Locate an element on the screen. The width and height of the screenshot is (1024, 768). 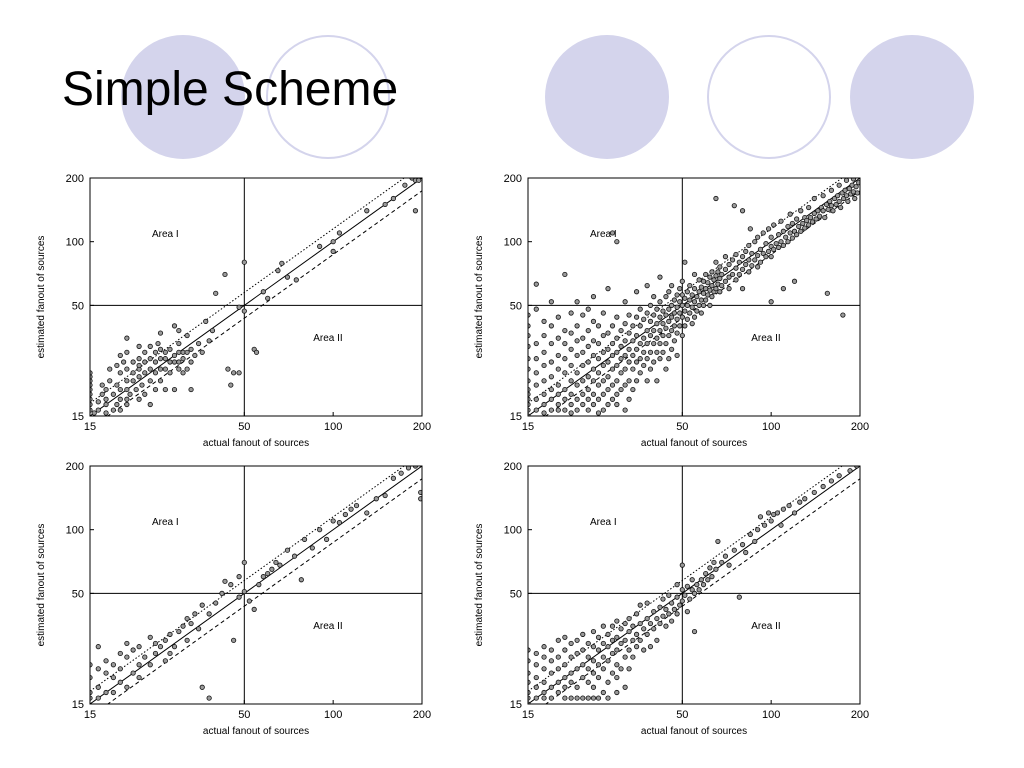
y-tick-label: 15 is located at coordinates (78, 417).